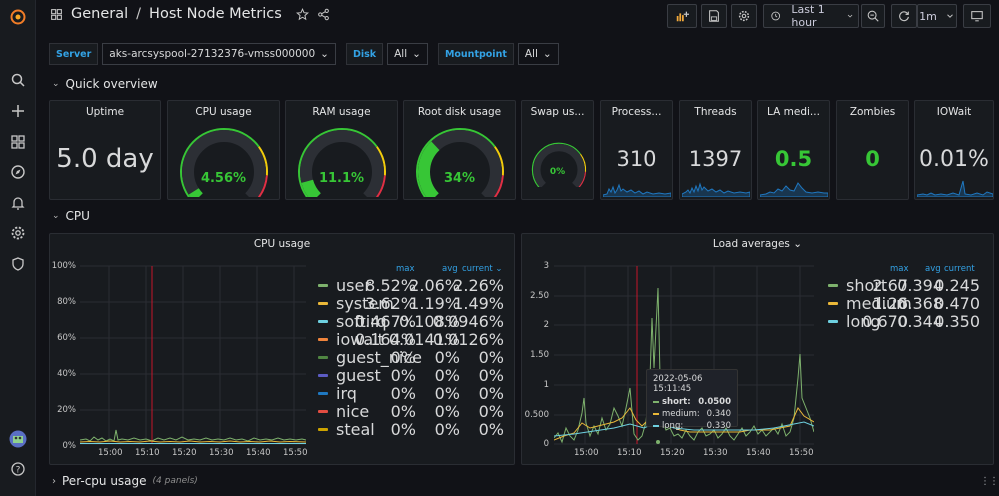 This screenshot has height=496, width=999. I want to click on plus-icon, so click(18, 111).